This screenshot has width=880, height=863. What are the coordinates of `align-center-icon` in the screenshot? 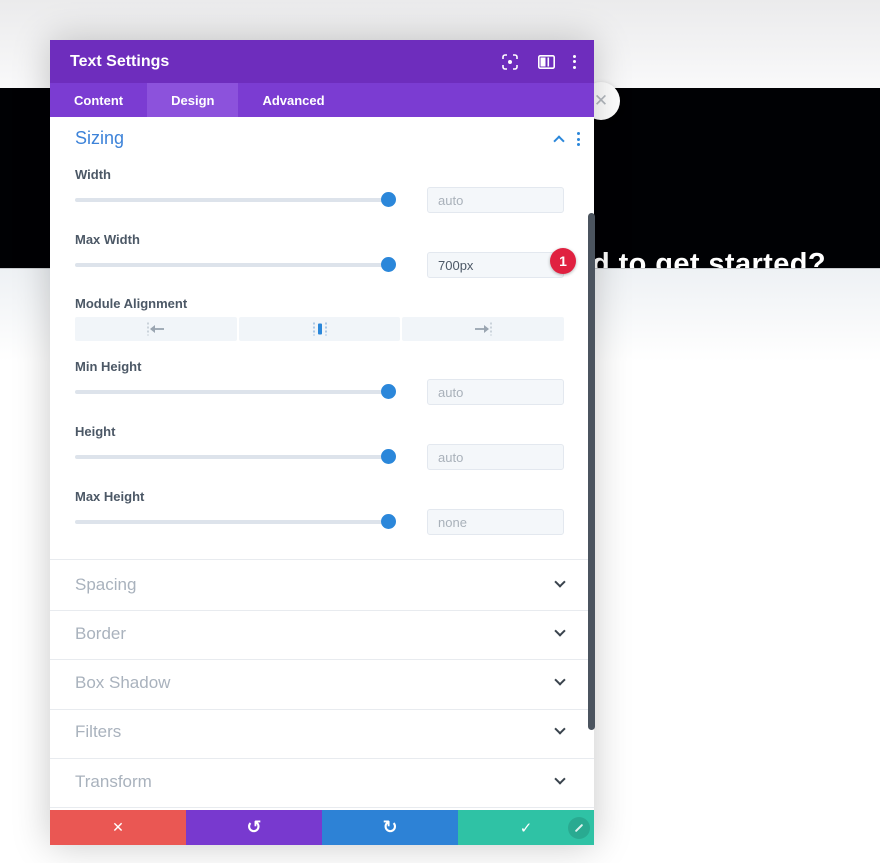 It's located at (319, 329).